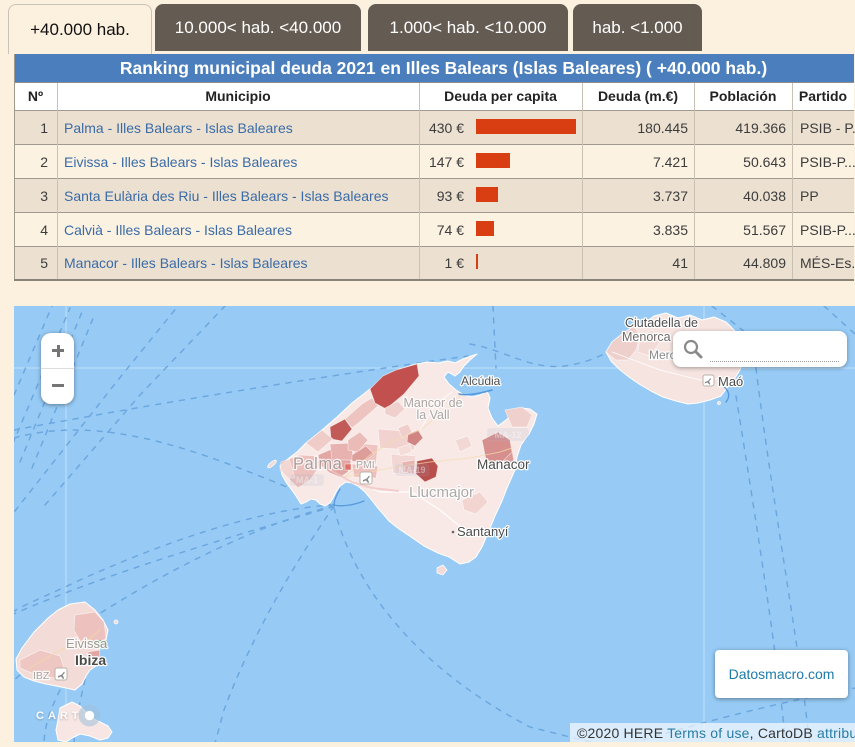 The image size is (855, 747). What do you see at coordinates (41, 676) in the screenshot?
I see `svg-text: IBZ` at bounding box center [41, 676].